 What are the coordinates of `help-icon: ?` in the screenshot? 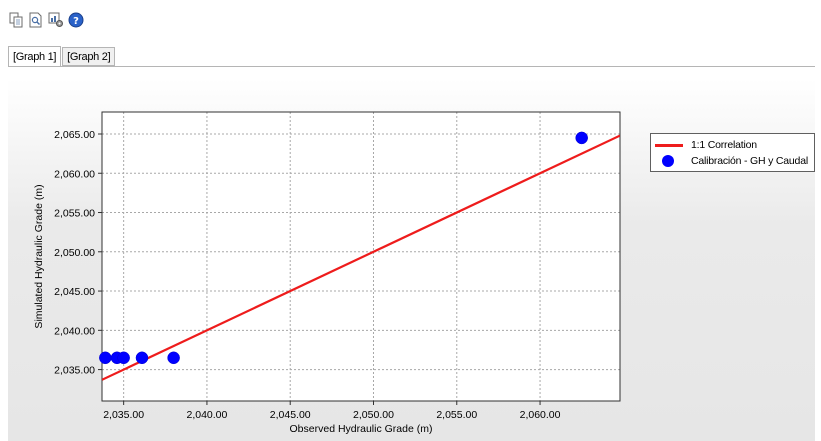 It's located at (76, 20).